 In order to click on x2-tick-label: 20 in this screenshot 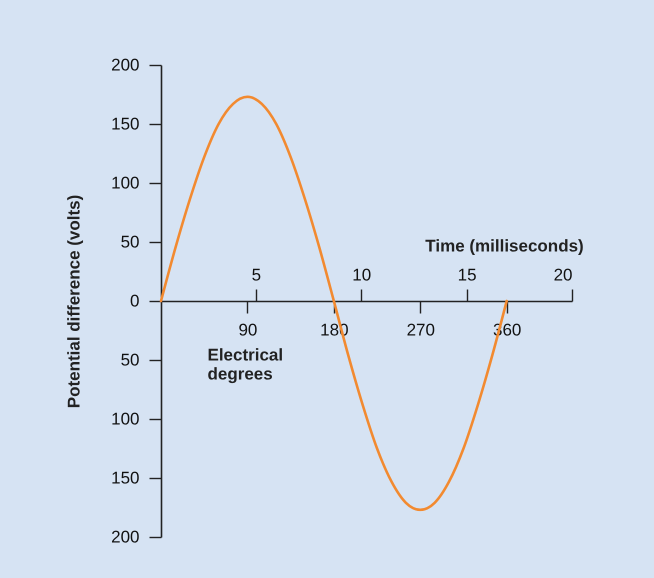, I will do `click(563, 275)`.